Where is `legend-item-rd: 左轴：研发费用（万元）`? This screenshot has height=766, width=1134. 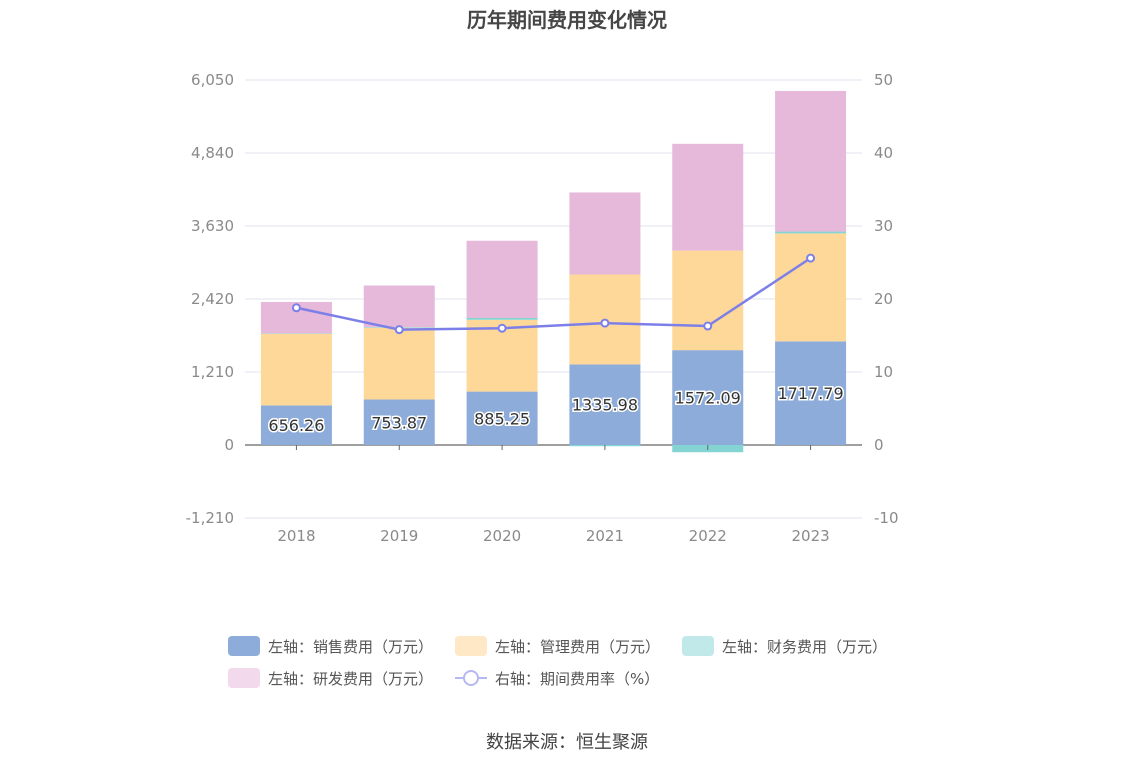 legend-item-rd: 左轴：研发费用（万元） is located at coordinates (330, 678).